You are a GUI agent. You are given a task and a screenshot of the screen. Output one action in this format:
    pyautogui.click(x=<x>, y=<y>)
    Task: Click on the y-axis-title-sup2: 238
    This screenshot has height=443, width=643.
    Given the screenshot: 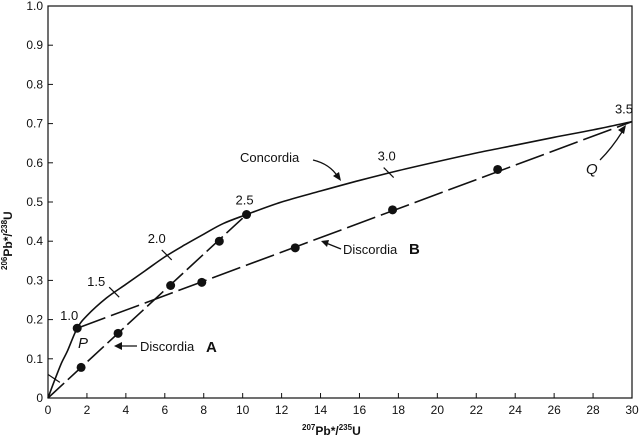 What is the action you would take?
    pyautogui.click(x=4, y=226)
    